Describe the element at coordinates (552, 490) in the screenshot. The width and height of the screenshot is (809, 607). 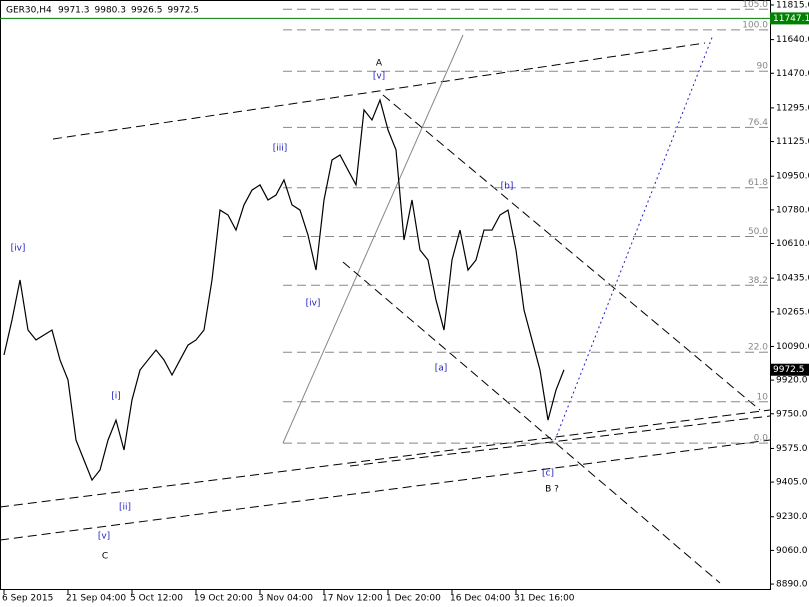
I see `wave-label: B ?` at that location.